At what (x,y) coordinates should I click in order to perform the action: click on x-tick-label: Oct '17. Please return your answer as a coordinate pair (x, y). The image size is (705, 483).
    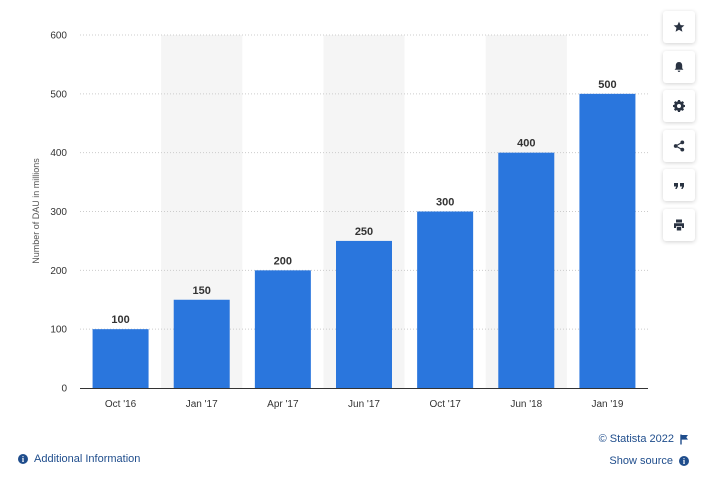
    Looking at the image, I should click on (445, 404).